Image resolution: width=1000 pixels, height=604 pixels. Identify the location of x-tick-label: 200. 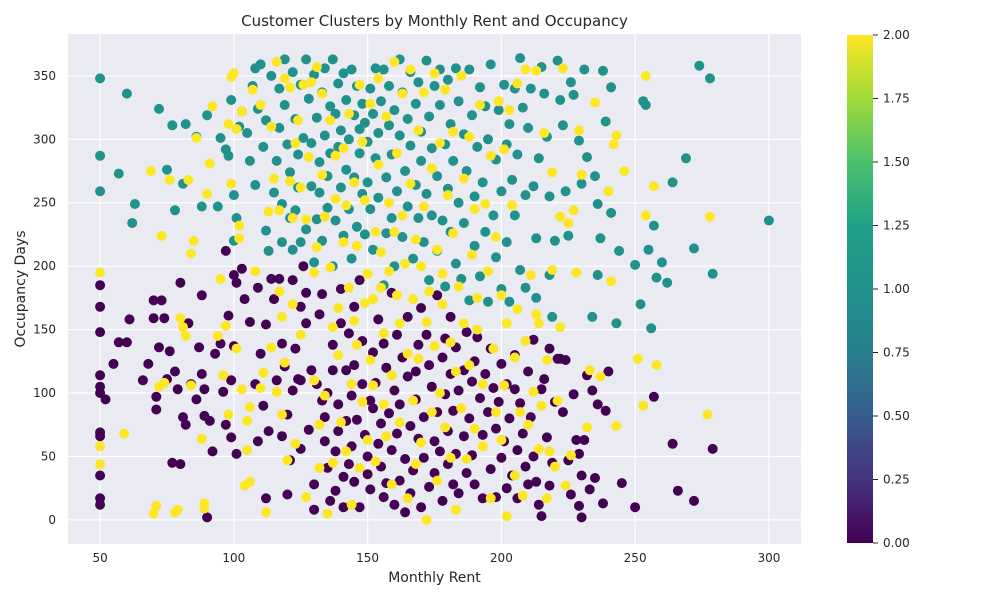
(501, 558).